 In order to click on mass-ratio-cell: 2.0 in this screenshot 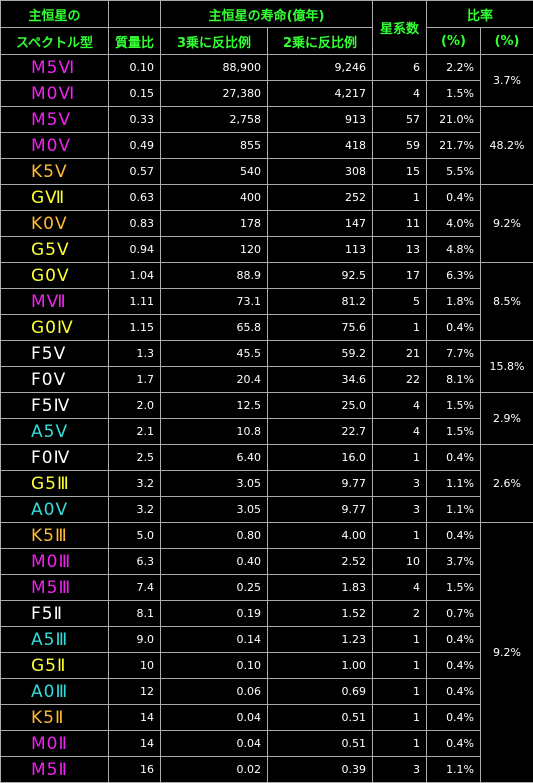, I will do `click(134, 405)`.